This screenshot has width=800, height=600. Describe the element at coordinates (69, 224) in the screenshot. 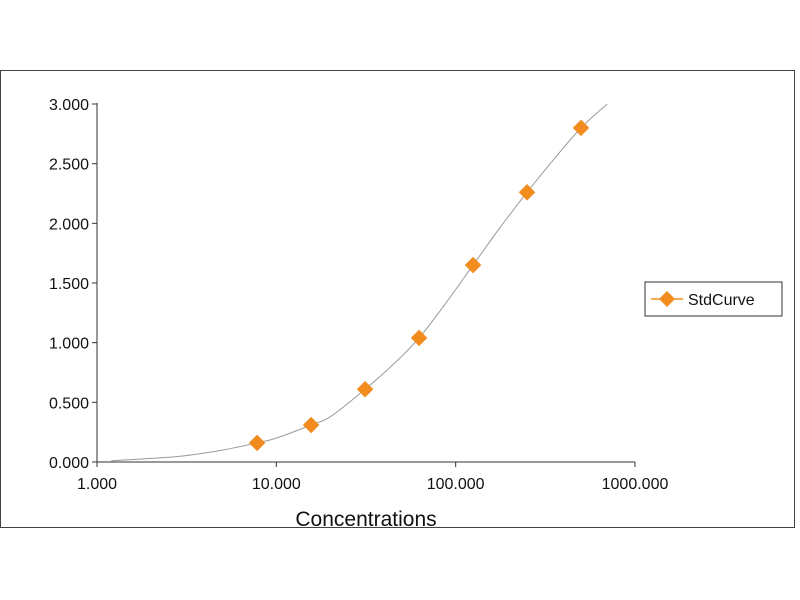

I see `y-tick-label: 2.000` at that location.